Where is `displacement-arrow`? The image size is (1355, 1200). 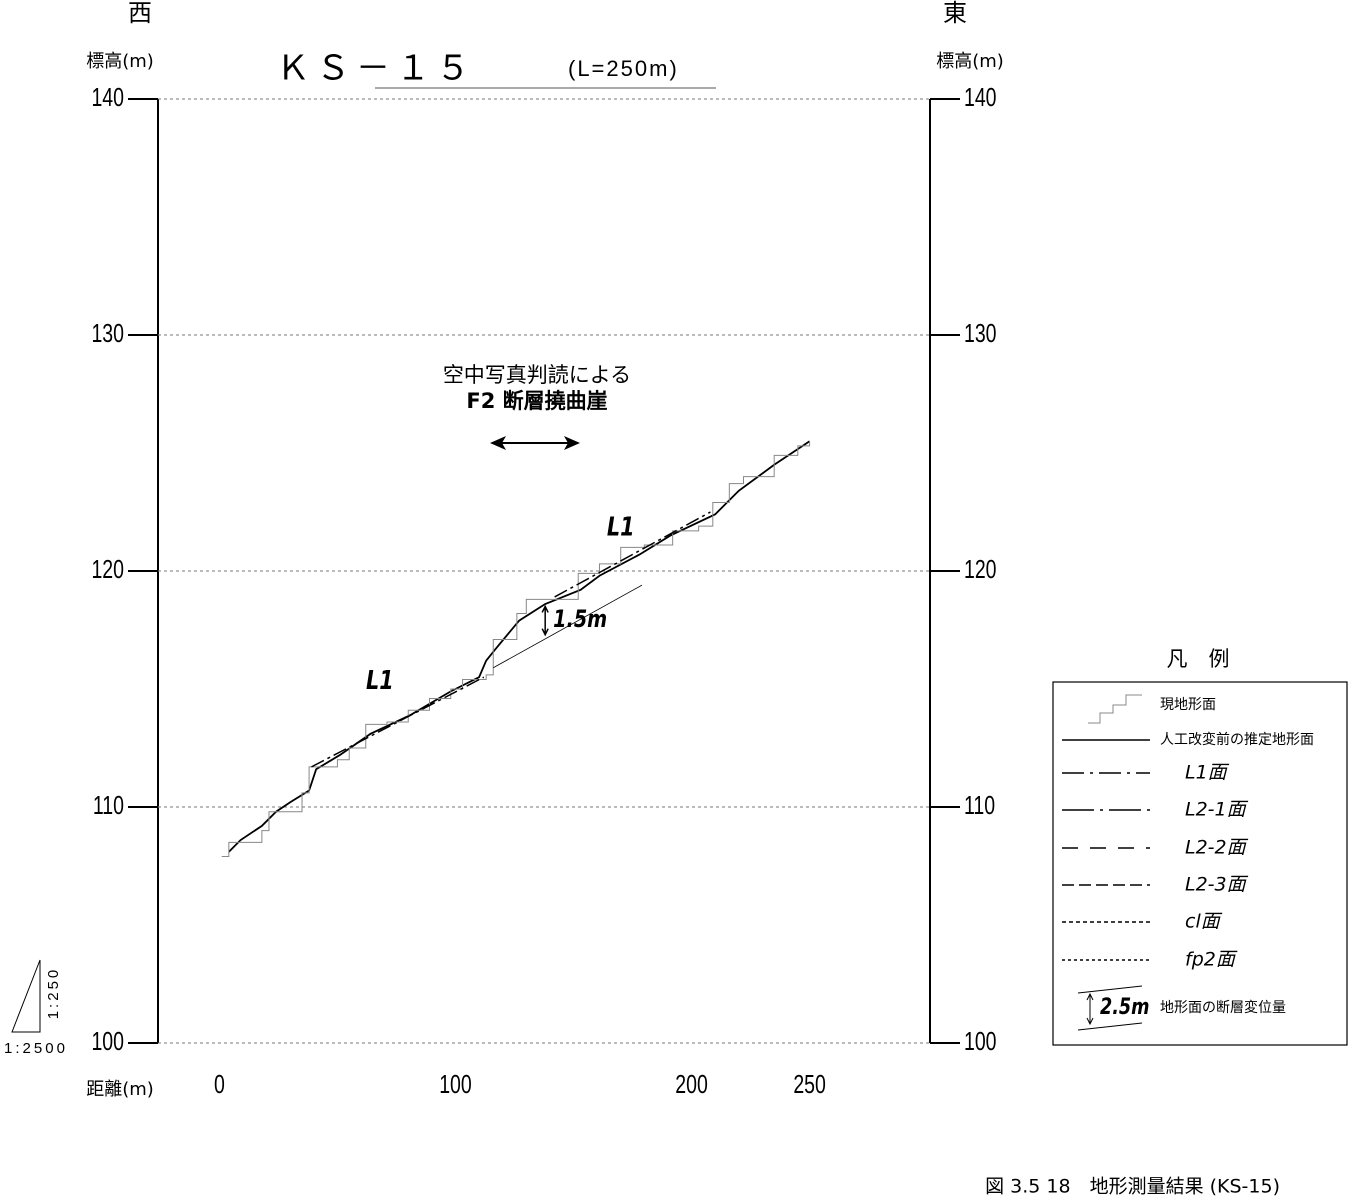
displacement-arrow is located at coordinates (545, 620).